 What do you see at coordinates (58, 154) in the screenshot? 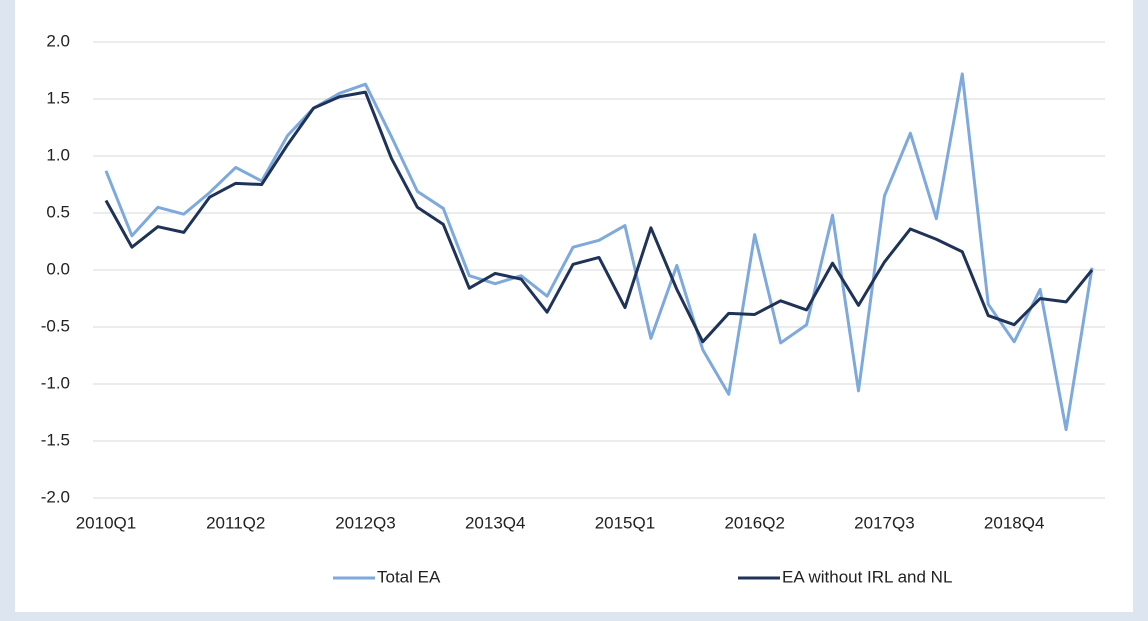
I see `y-tick-label: 1.0` at bounding box center [58, 154].